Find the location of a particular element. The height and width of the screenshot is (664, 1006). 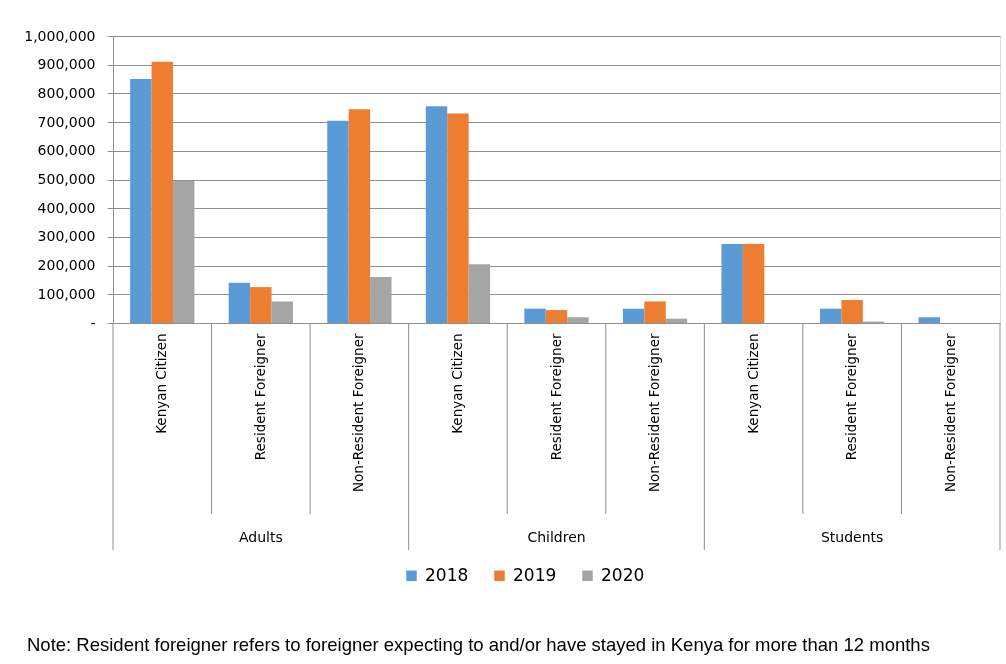

text: Note: Resident foreigner refers to foreigner expecting to and/or have stayed in Kenya for more than 12 months is located at coordinates (478, 644).